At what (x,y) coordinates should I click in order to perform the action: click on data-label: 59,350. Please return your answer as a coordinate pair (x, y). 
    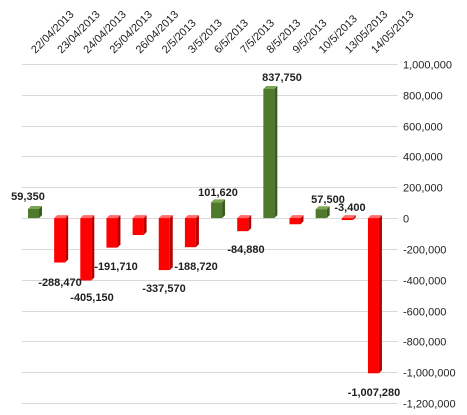
    Looking at the image, I should click on (28, 197).